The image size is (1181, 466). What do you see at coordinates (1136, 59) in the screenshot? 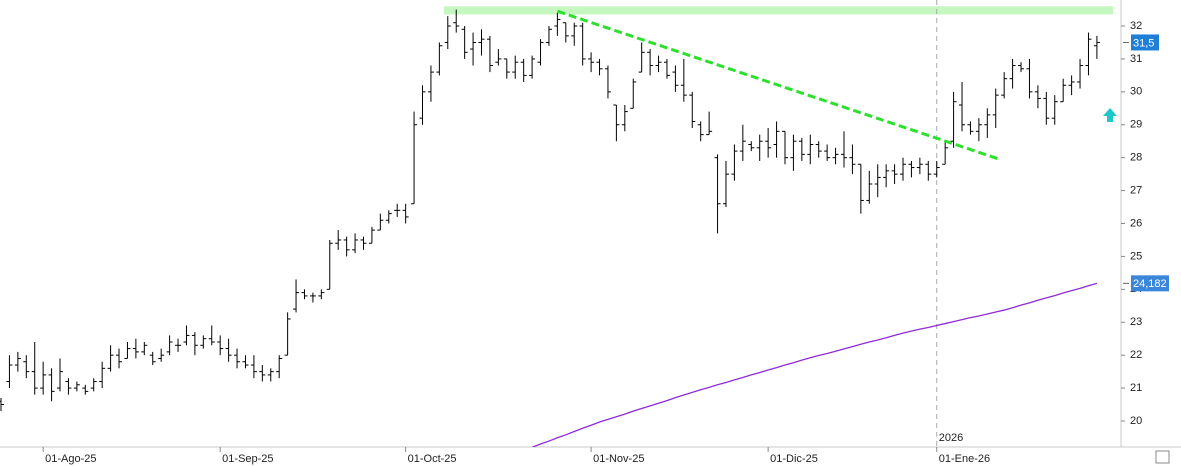
I see `y-tick-label: 31` at bounding box center [1136, 59].